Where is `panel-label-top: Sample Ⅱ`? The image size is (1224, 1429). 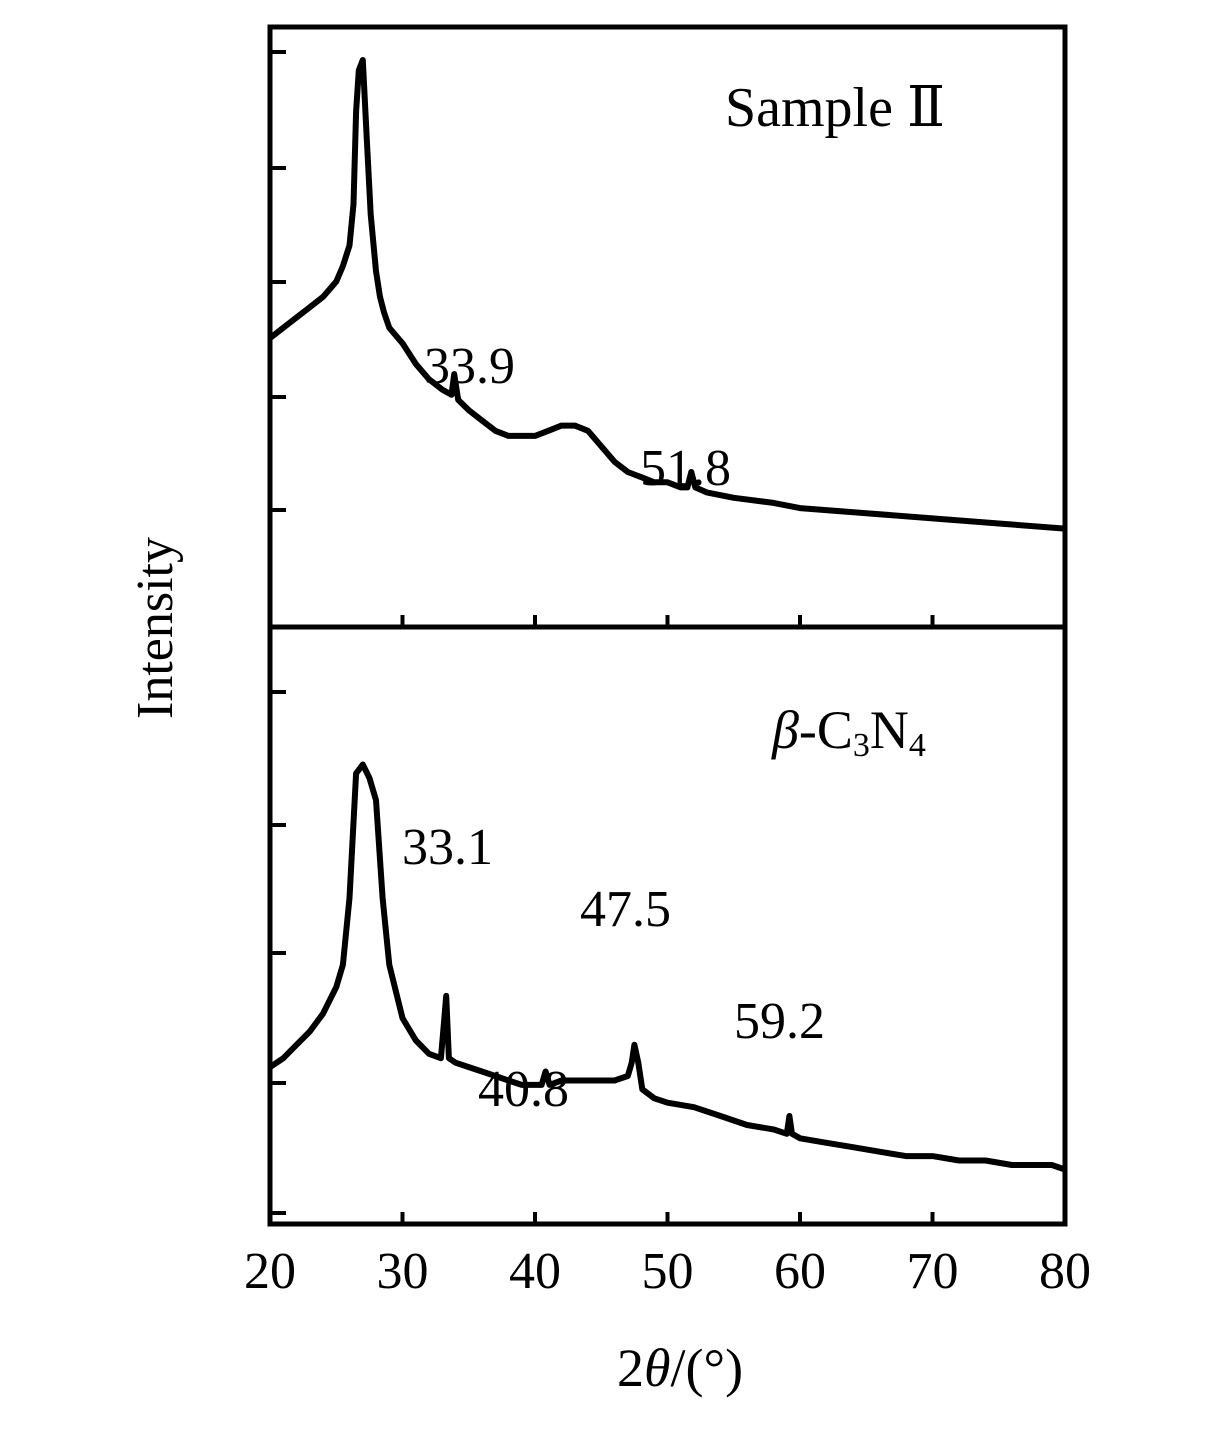 panel-label-top: Sample Ⅱ is located at coordinates (835, 108).